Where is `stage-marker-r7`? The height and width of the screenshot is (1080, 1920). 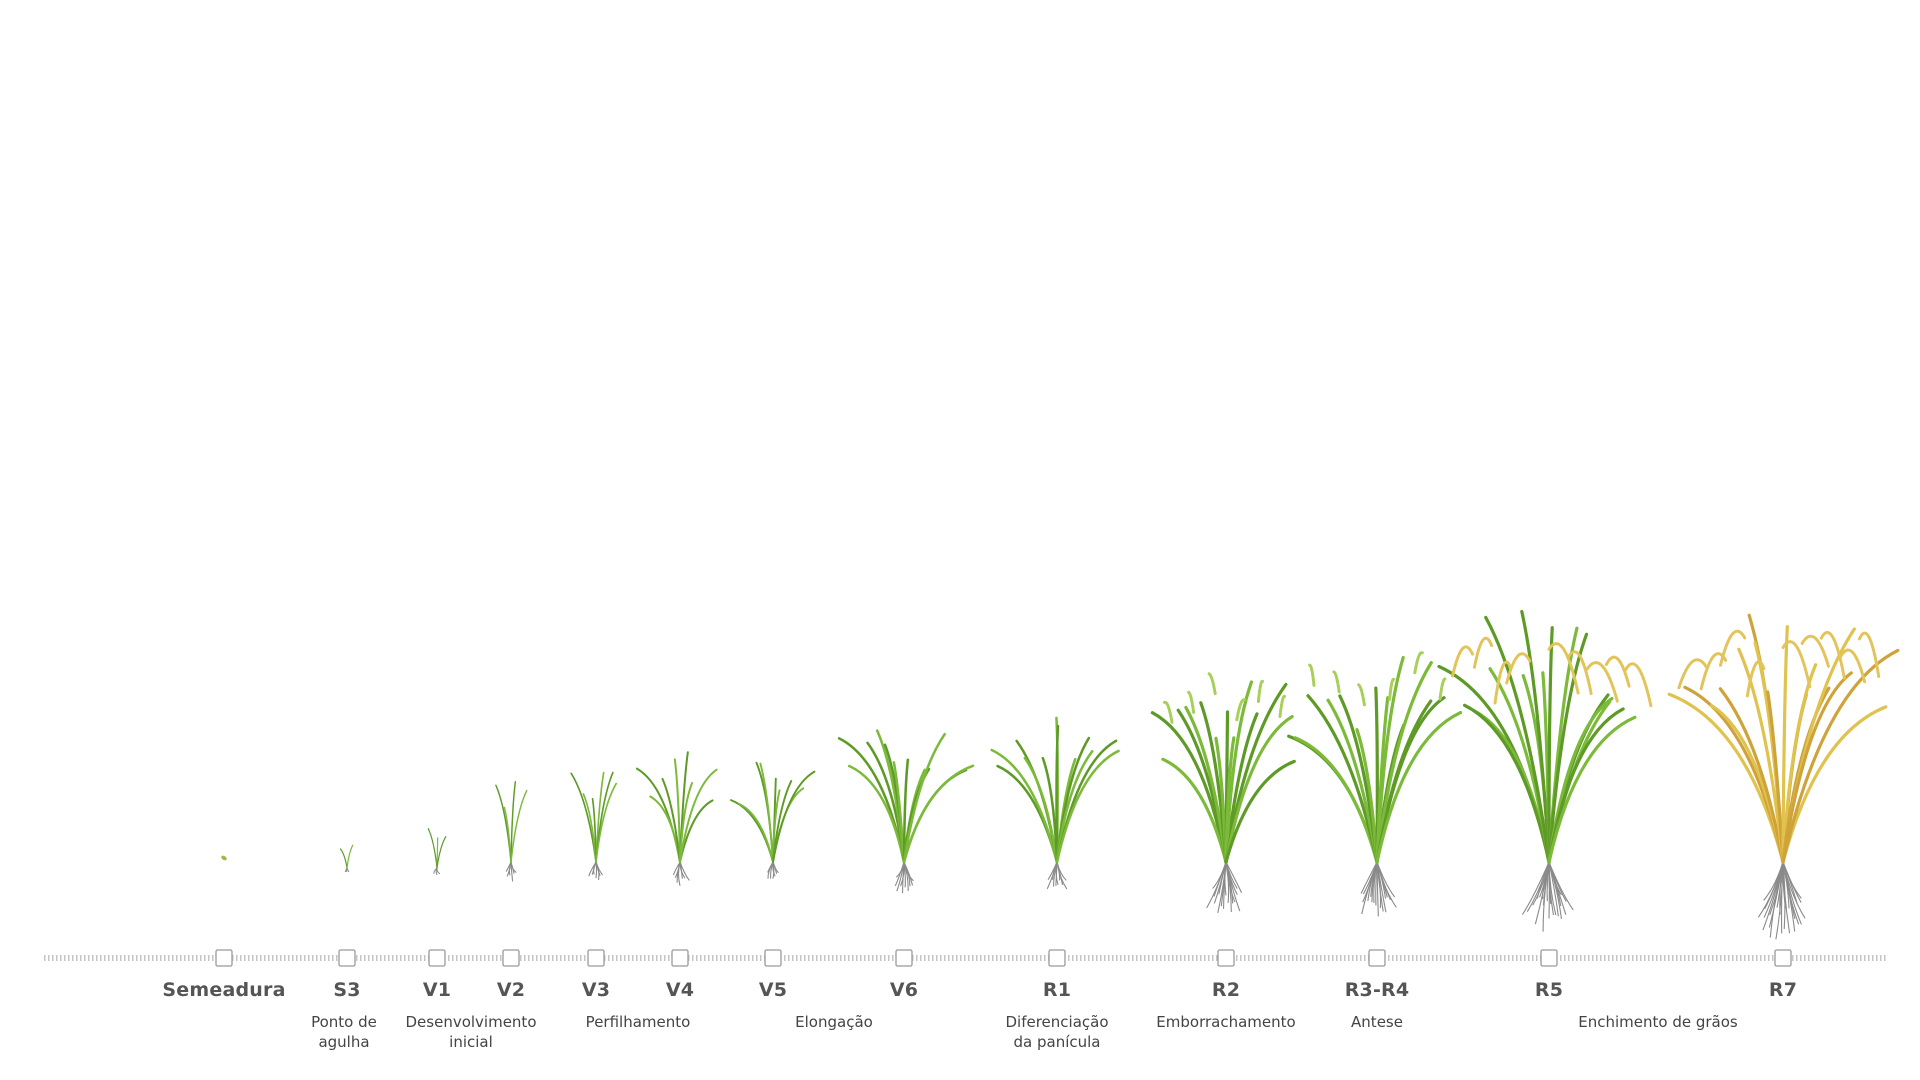 stage-marker-r7 is located at coordinates (1783, 958).